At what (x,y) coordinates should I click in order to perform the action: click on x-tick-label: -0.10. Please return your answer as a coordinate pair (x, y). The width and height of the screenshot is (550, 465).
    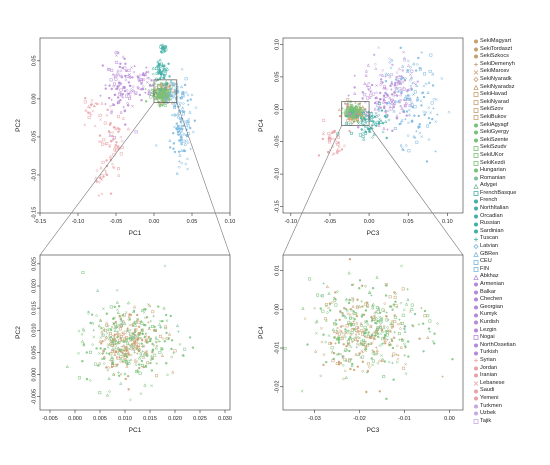
    Looking at the image, I should click on (78, 222).